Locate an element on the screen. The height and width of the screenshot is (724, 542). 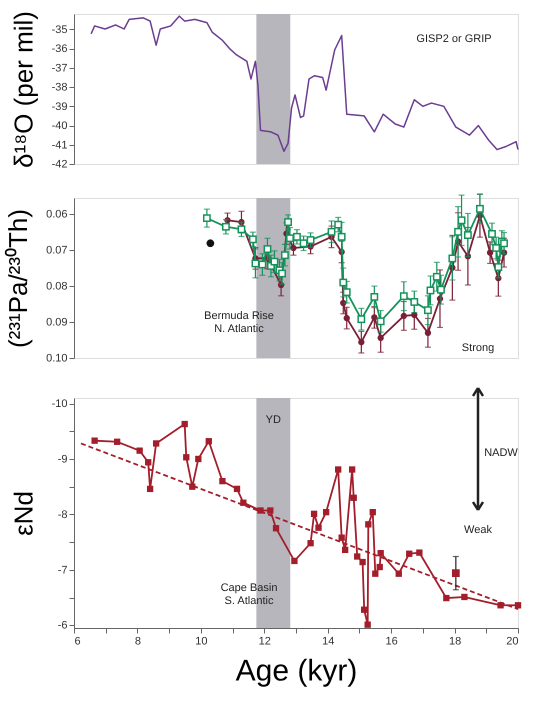
annotation: GISP2 or GRIP is located at coordinates (454, 39).